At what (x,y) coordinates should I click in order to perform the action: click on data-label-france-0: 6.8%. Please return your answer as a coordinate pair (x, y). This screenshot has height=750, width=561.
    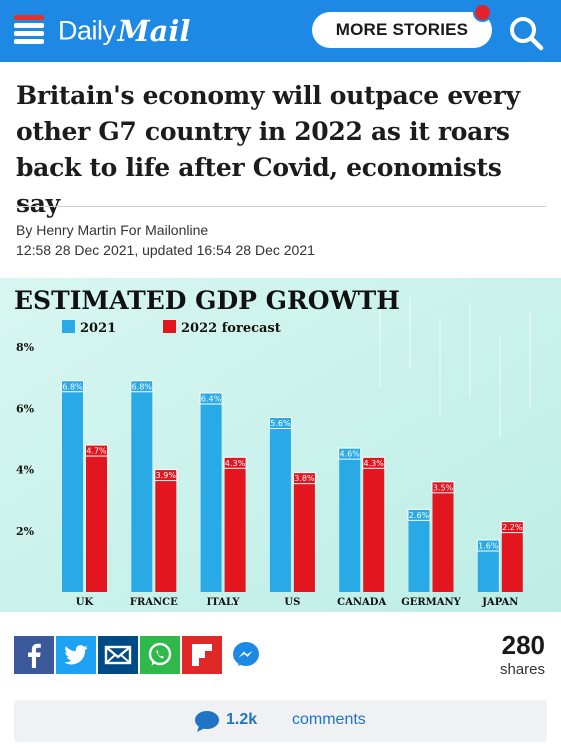
    Looking at the image, I should click on (142, 386).